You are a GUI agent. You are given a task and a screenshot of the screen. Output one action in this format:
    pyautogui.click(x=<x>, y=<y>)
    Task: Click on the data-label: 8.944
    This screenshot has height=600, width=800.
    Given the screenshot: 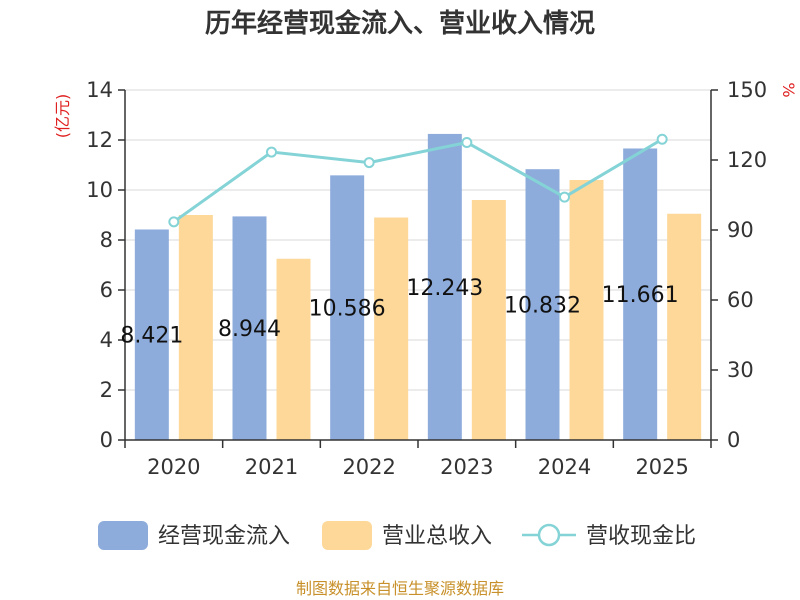 What is the action you would take?
    pyautogui.click(x=249, y=329)
    